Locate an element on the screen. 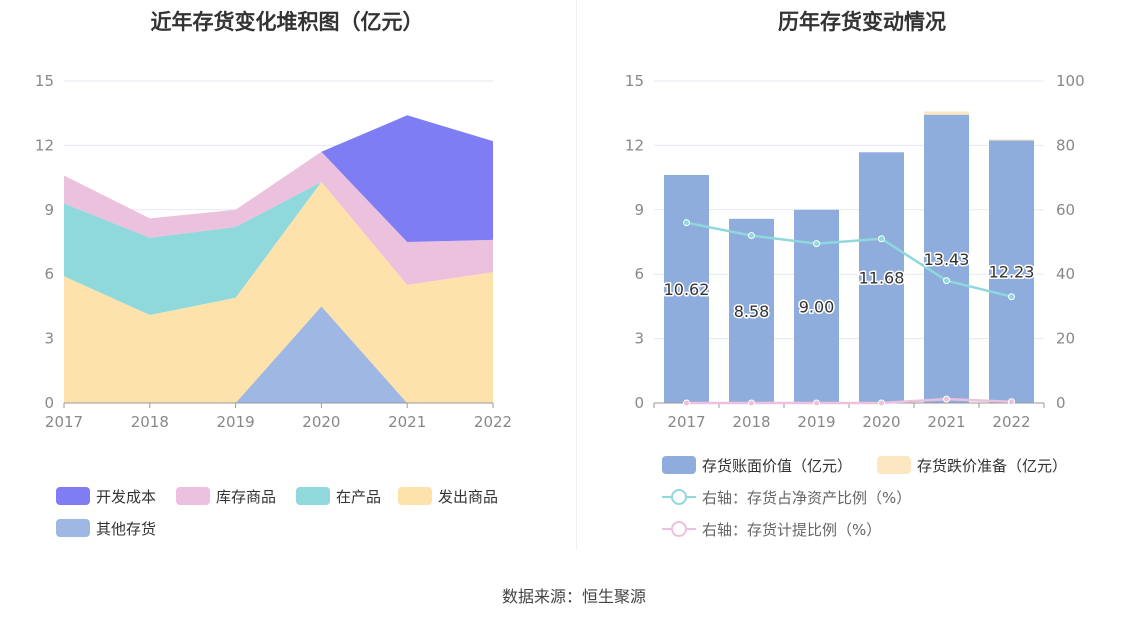 The width and height of the screenshot is (1148, 619). legend-label: 在产品 is located at coordinates (358, 497).